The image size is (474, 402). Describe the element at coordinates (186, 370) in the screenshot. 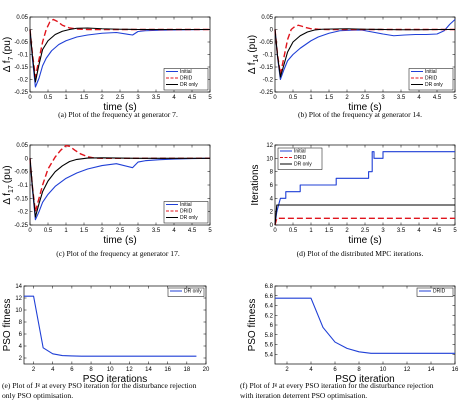

I see `x-tick-label: 18` at that location.